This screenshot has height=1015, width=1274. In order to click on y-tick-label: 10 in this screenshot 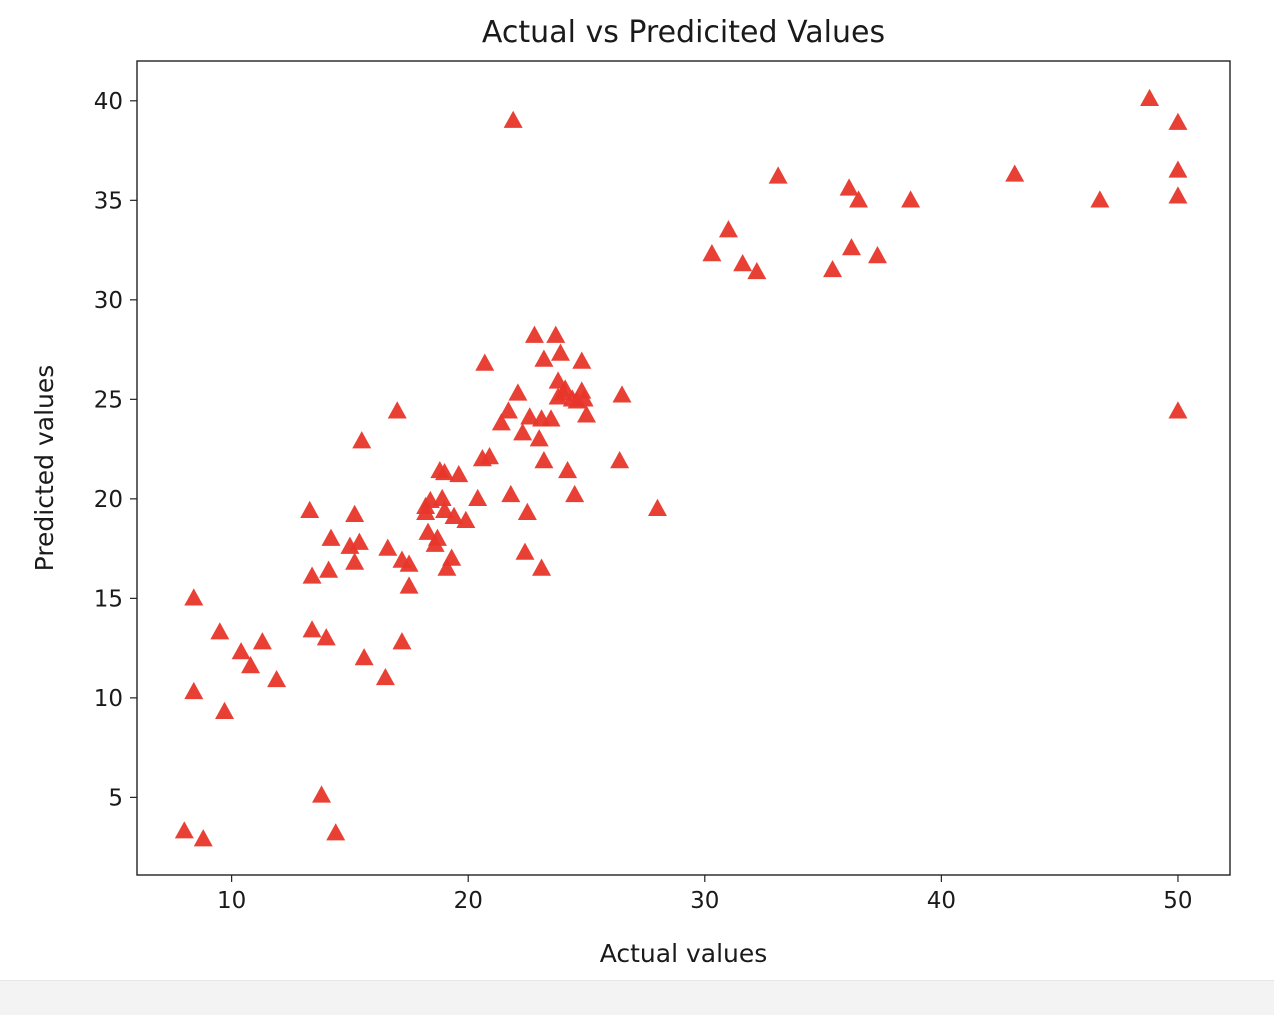, I will do `click(108, 699)`.